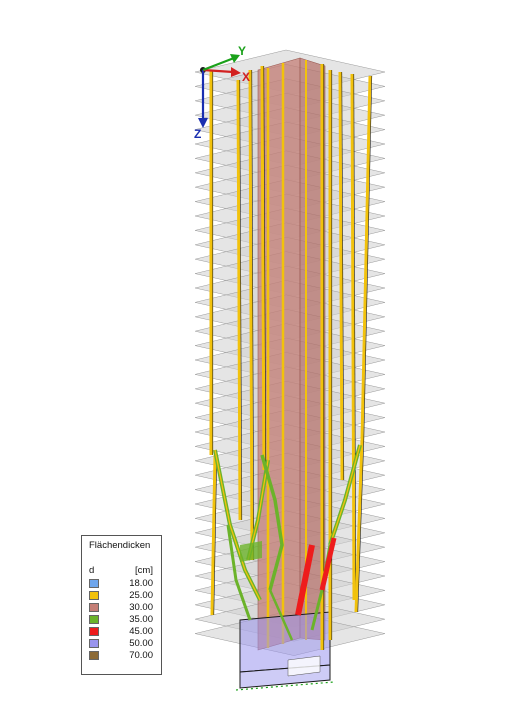 The height and width of the screenshot is (725, 526). I want to click on legend-row: 50.00, so click(121, 644).